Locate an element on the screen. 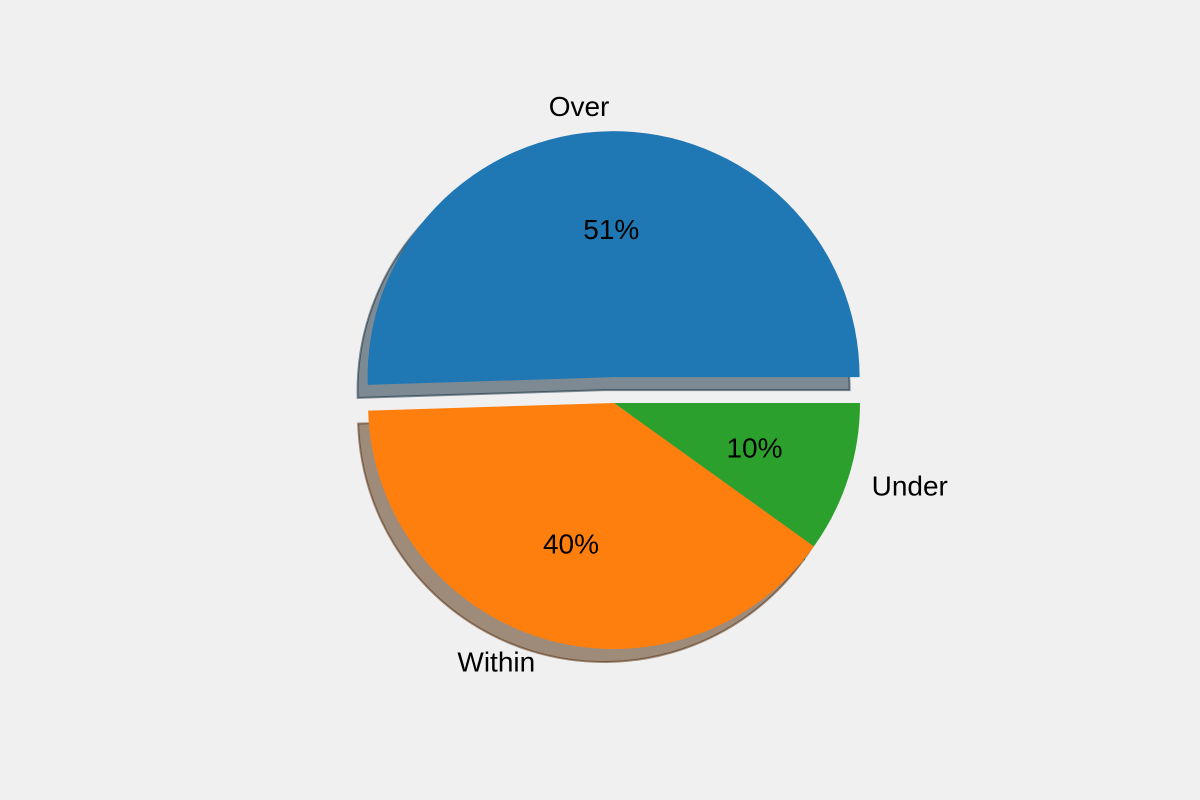  pct-label-over: 51% is located at coordinates (611, 229).